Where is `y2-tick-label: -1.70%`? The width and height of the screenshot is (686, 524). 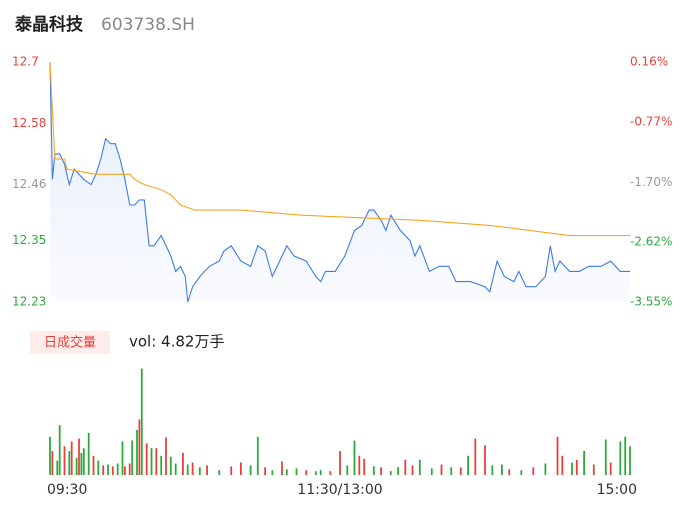 y2-tick-label: -1.70% is located at coordinates (651, 182).